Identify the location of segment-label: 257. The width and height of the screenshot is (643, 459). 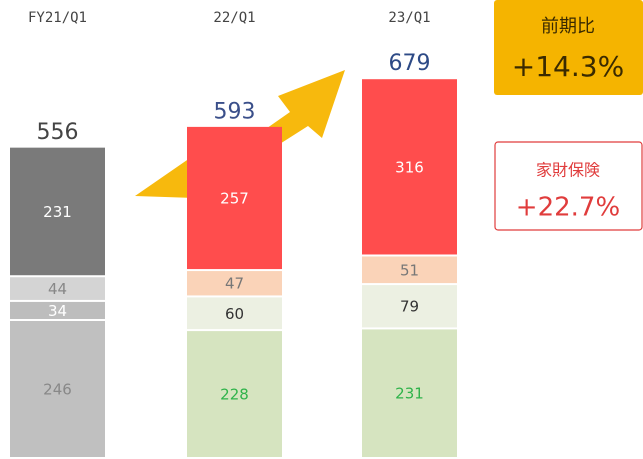
(234, 198).